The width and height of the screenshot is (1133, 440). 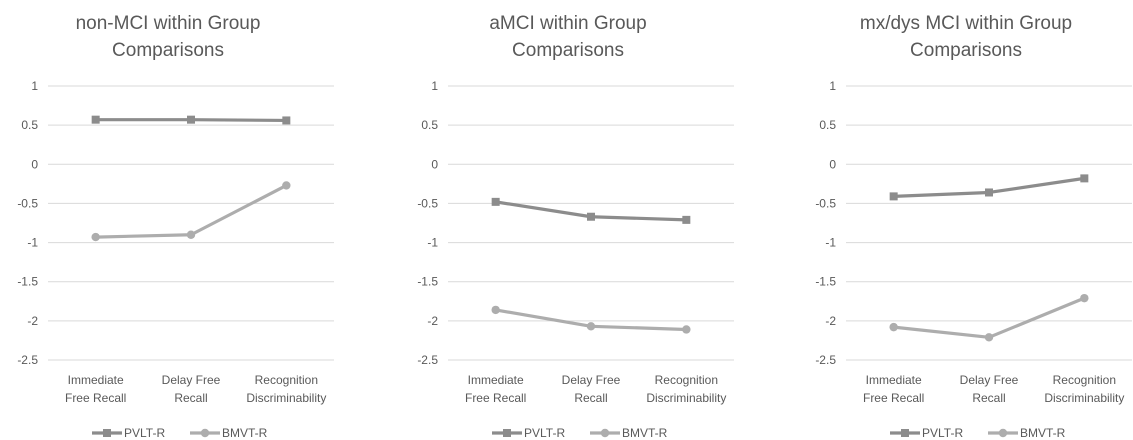 What do you see at coordinates (168, 23) in the screenshot?
I see `chart-title-line: non-MCI within Group` at bounding box center [168, 23].